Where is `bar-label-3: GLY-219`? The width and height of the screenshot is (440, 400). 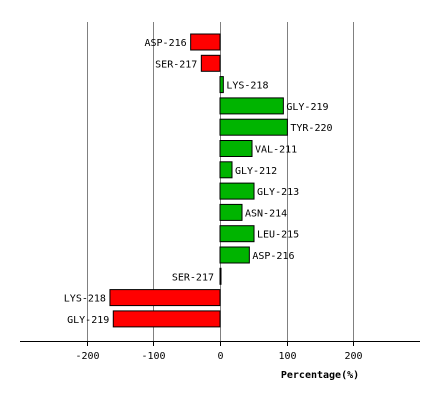
bar-label-3: GLY-219 is located at coordinates (307, 107).